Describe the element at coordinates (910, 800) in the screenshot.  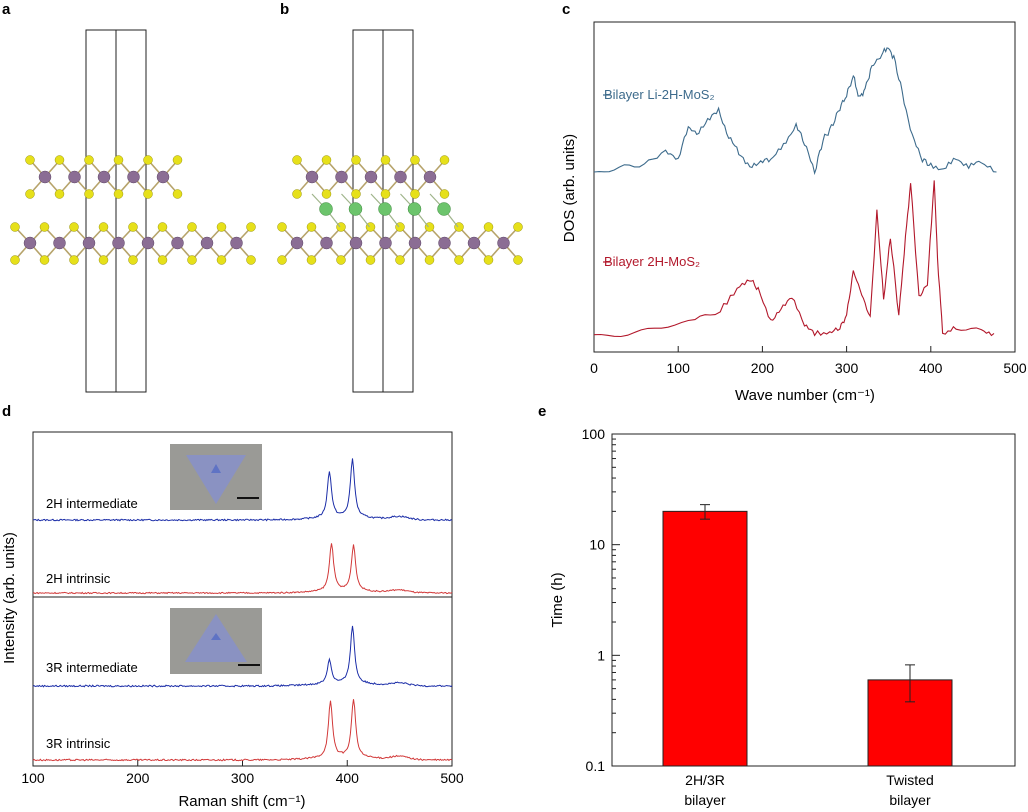
I see `category-label-twisted-line2: bilayer` at that location.